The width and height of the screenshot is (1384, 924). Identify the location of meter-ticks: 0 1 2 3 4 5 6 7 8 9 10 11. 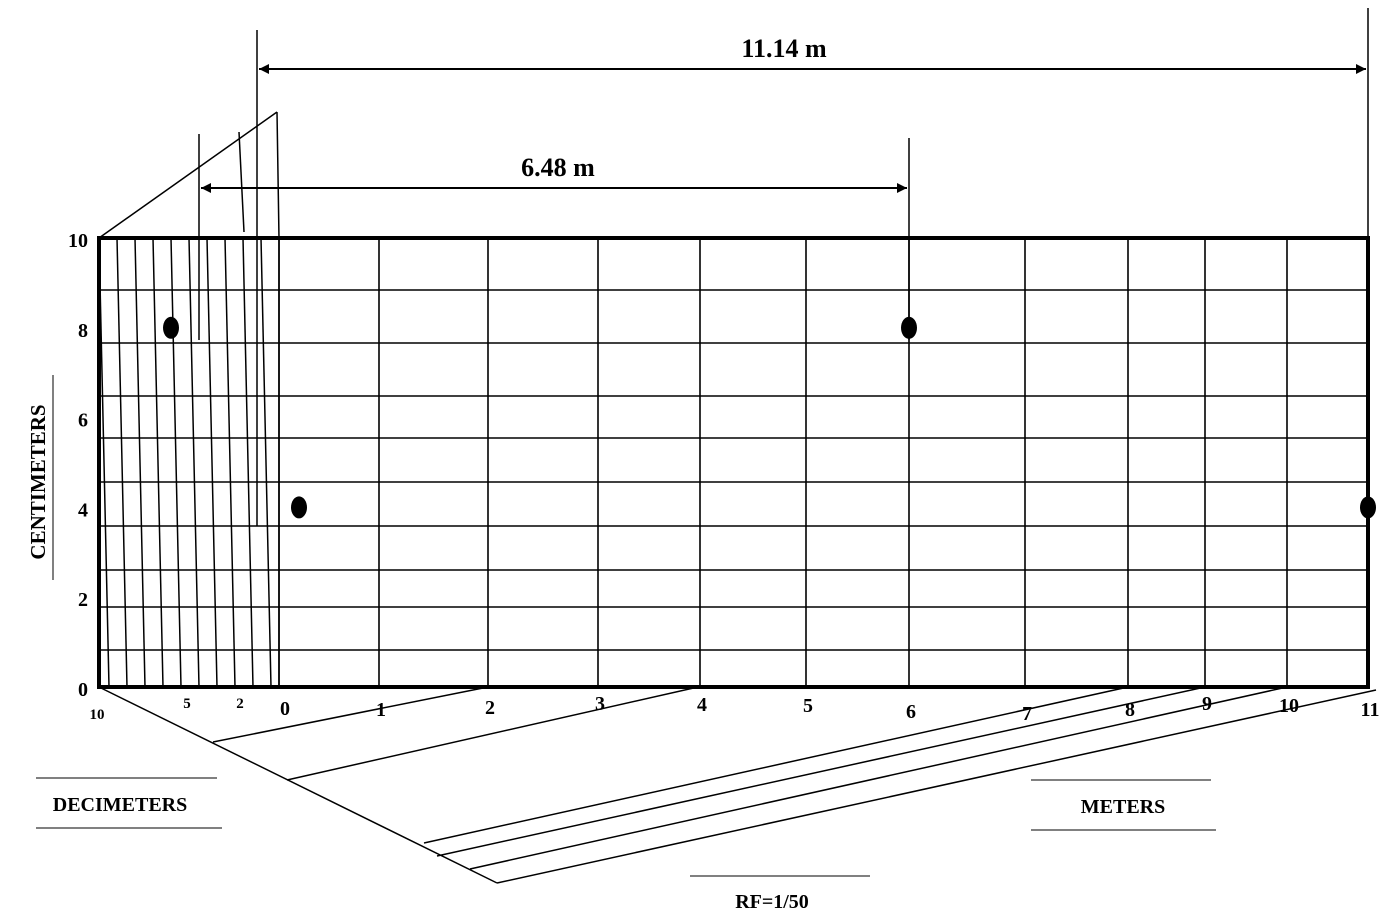
(829, 709).